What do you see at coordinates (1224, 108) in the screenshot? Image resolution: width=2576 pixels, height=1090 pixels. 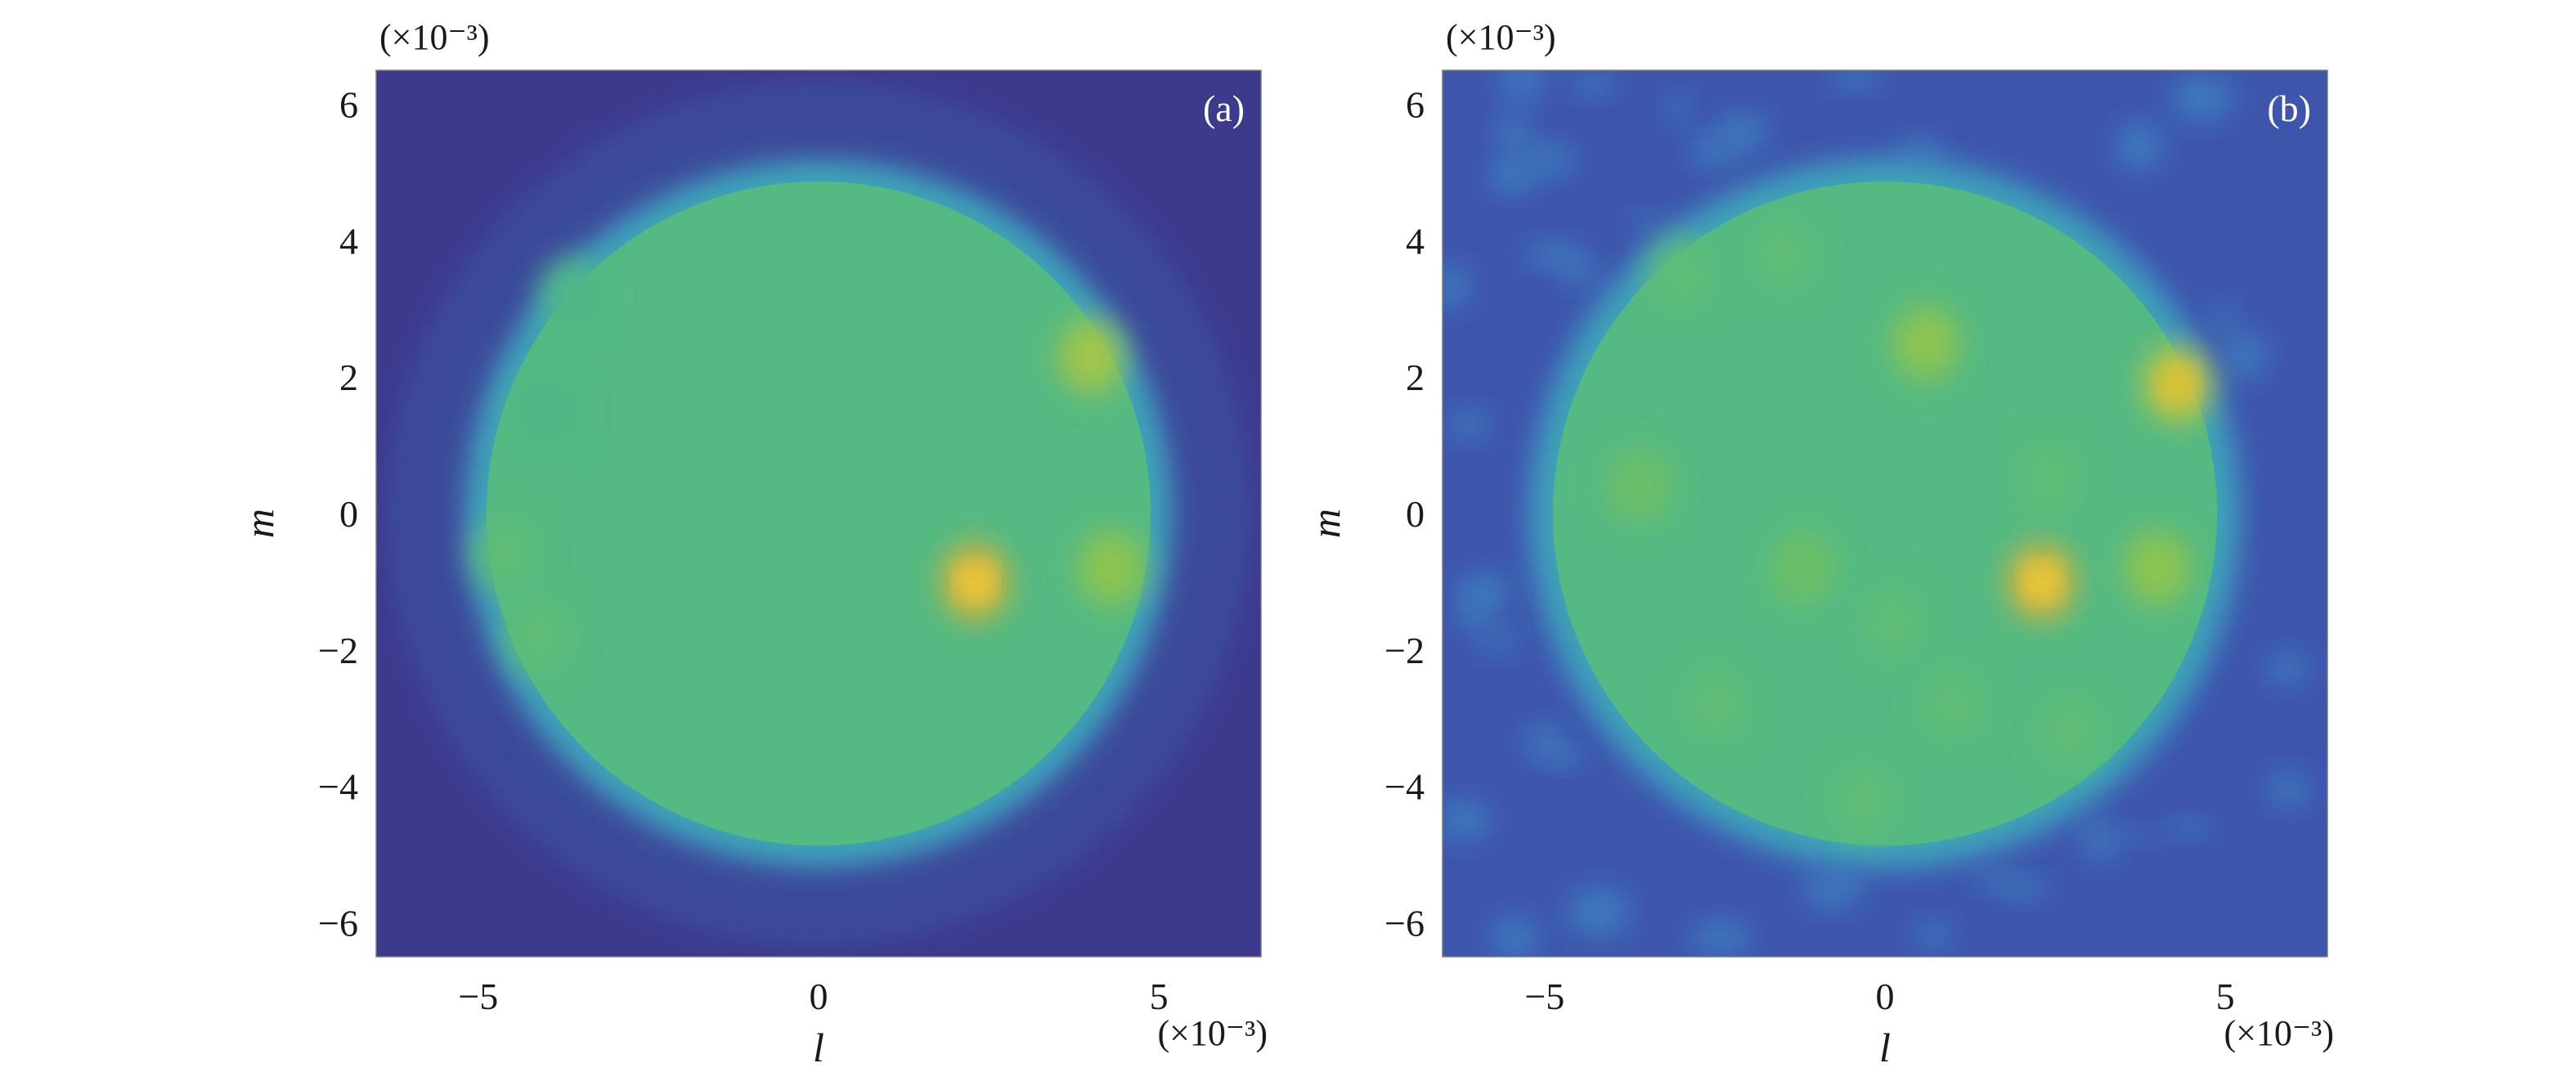 I see `panel-label: (a)` at bounding box center [1224, 108].